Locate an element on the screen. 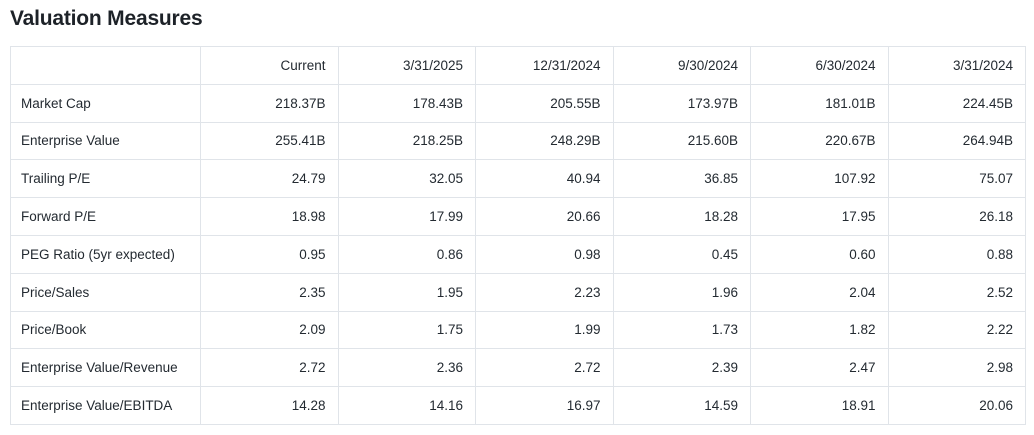 This screenshot has height=435, width=1034. cell-value: 178.43B is located at coordinates (406, 103).